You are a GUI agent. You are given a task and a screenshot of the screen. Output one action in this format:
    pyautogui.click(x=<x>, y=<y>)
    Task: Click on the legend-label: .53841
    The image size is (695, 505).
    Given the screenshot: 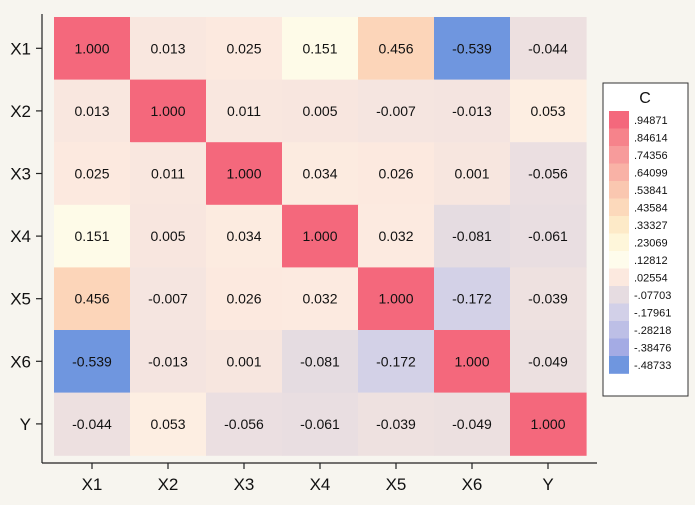 What is the action you would take?
    pyautogui.click(x=651, y=191)
    